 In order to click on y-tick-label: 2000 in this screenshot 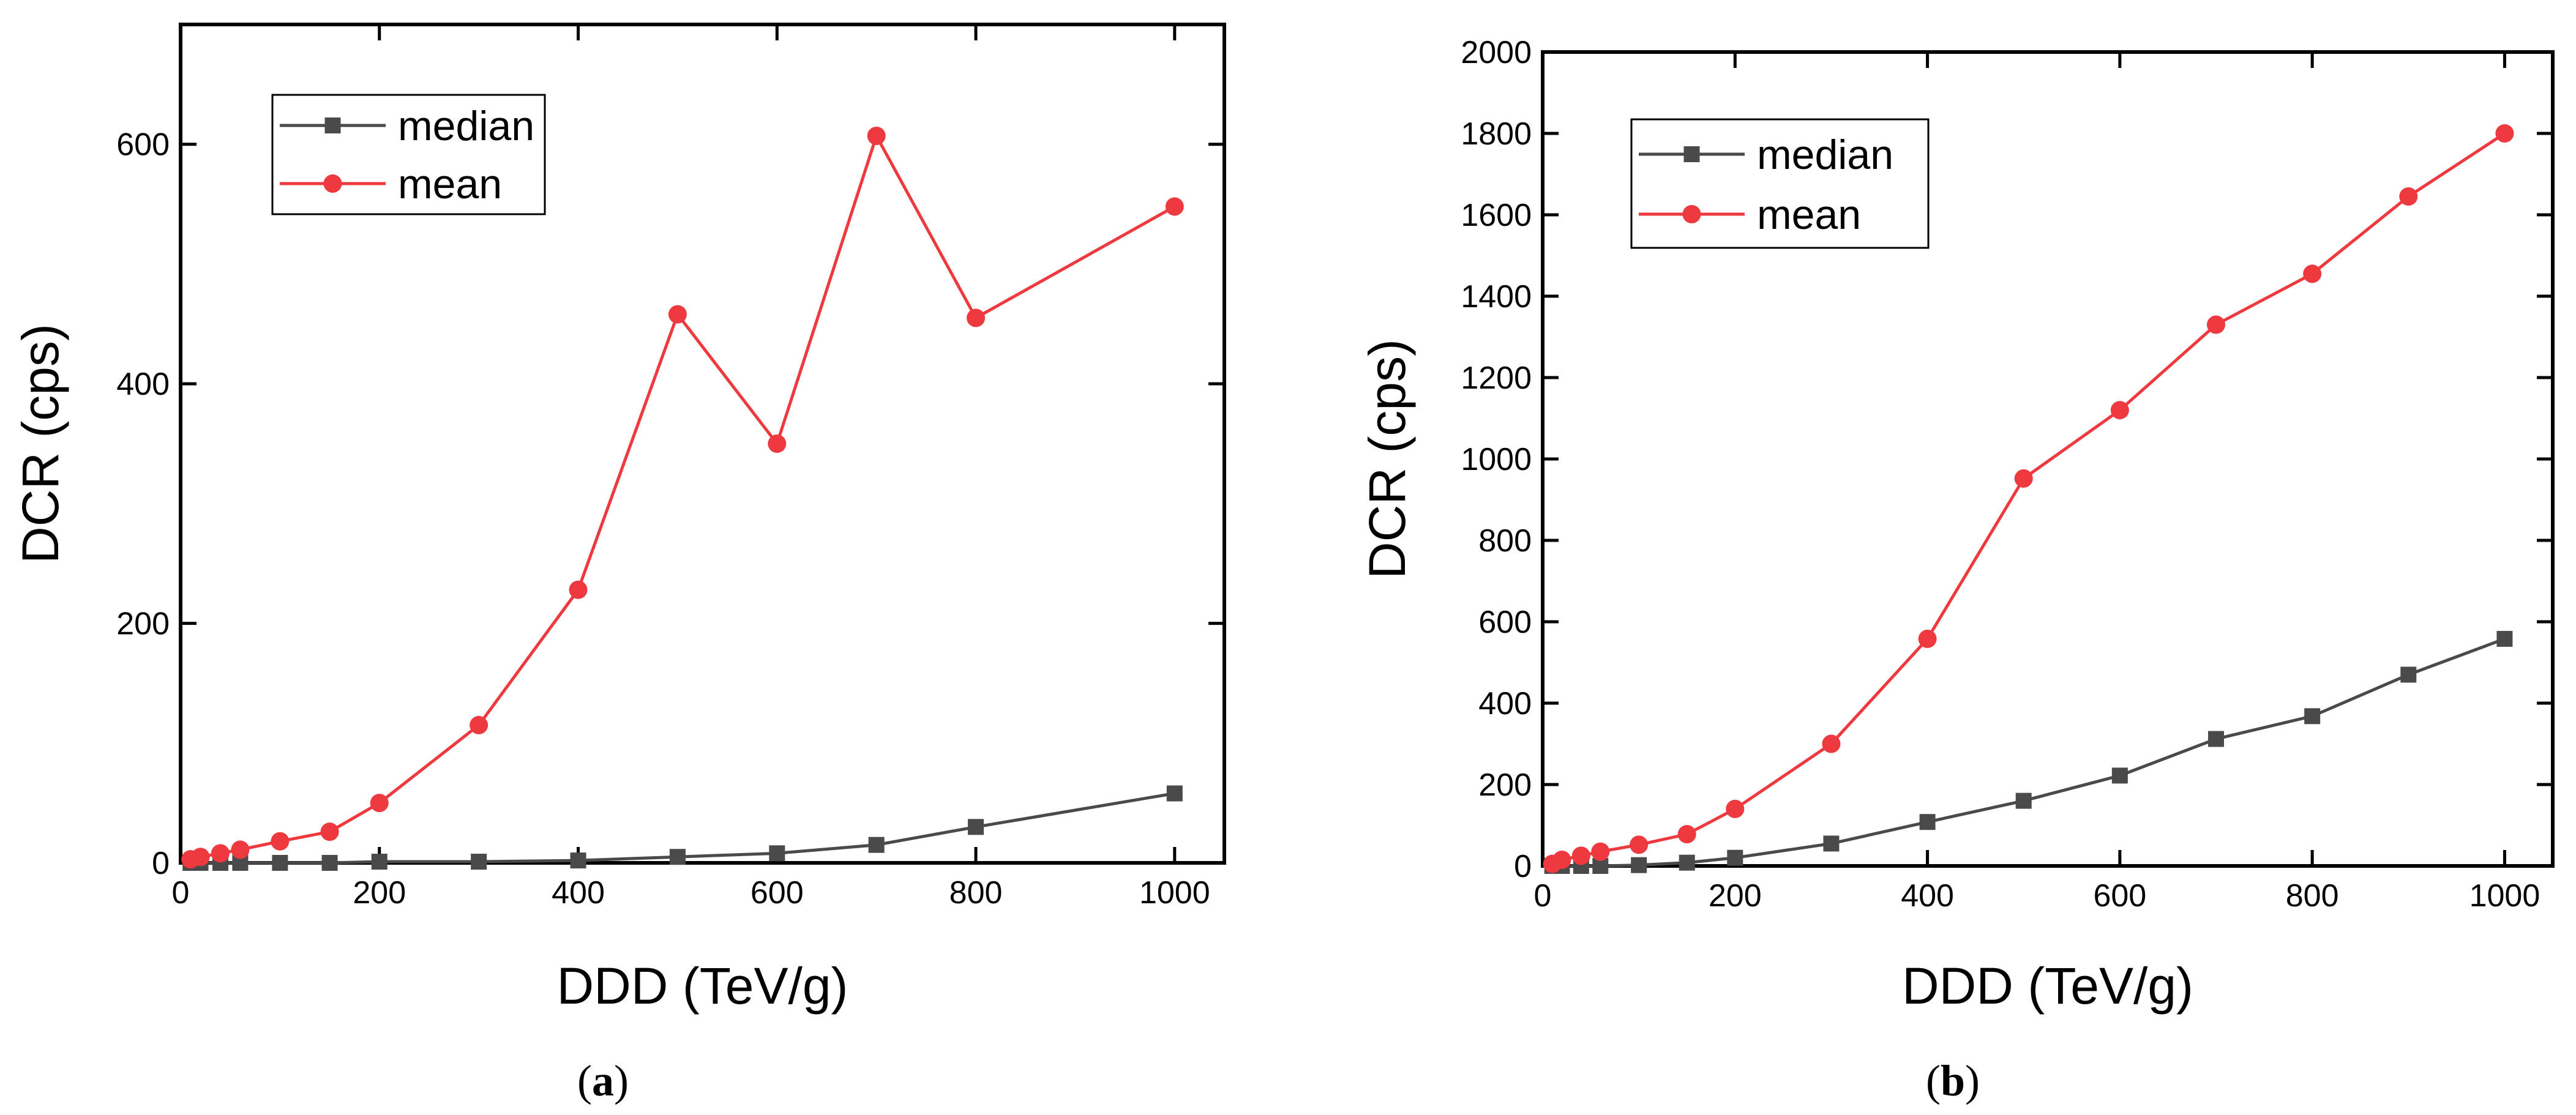, I will do `click(1496, 52)`.